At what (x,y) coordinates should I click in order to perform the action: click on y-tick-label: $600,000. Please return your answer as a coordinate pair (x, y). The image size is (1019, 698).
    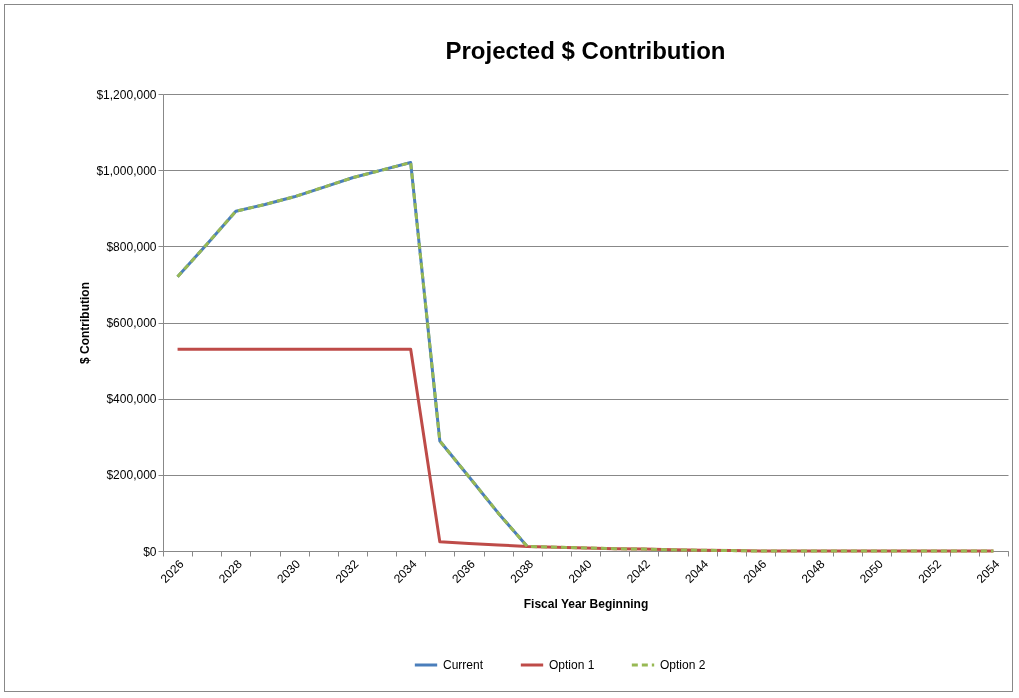
    Looking at the image, I should click on (131, 323).